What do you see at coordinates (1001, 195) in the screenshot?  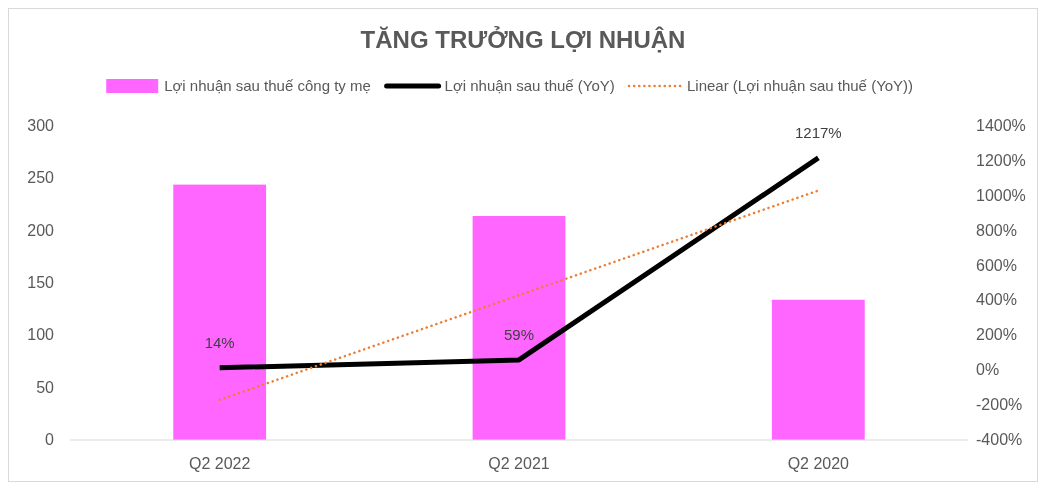 I see `y2-tick-label: 1000%` at bounding box center [1001, 195].